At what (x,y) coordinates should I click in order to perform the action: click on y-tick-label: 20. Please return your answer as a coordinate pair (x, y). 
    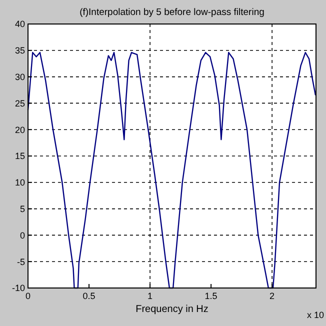
    Looking at the image, I should click on (19, 129).